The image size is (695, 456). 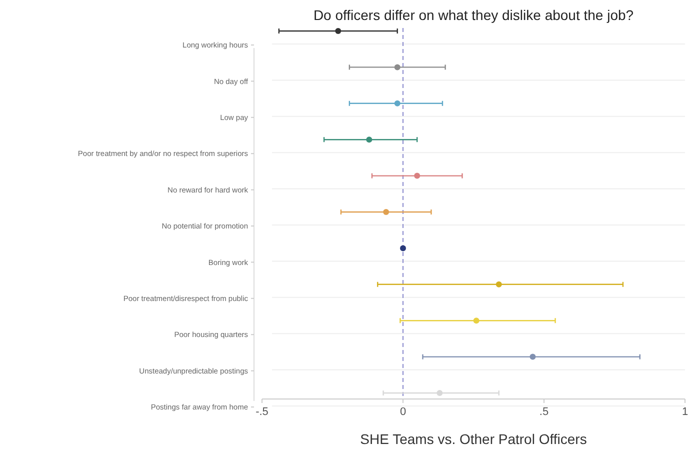 What do you see at coordinates (403, 412) in the screenshot?
I see `x-tick-label: 0` at bounding box center [403, 412].